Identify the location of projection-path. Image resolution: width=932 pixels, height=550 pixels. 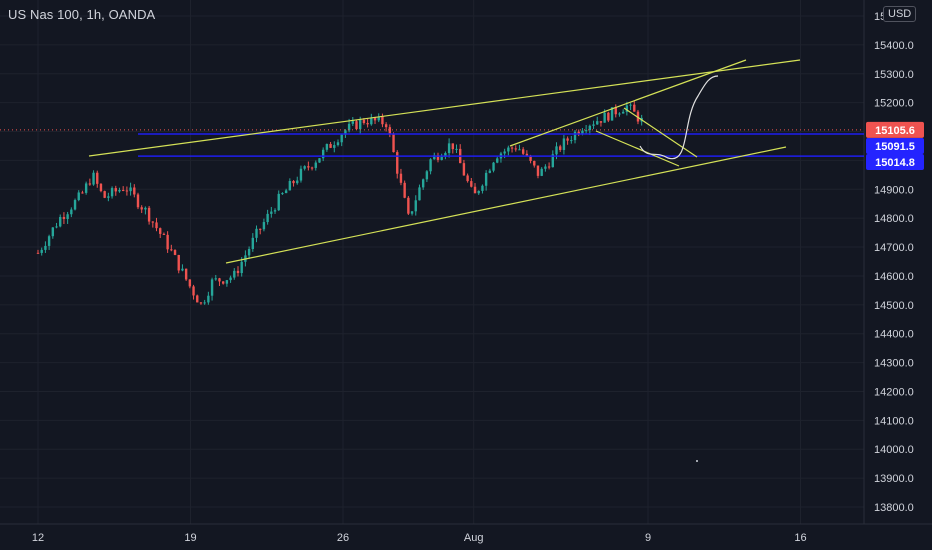
(679, 117).